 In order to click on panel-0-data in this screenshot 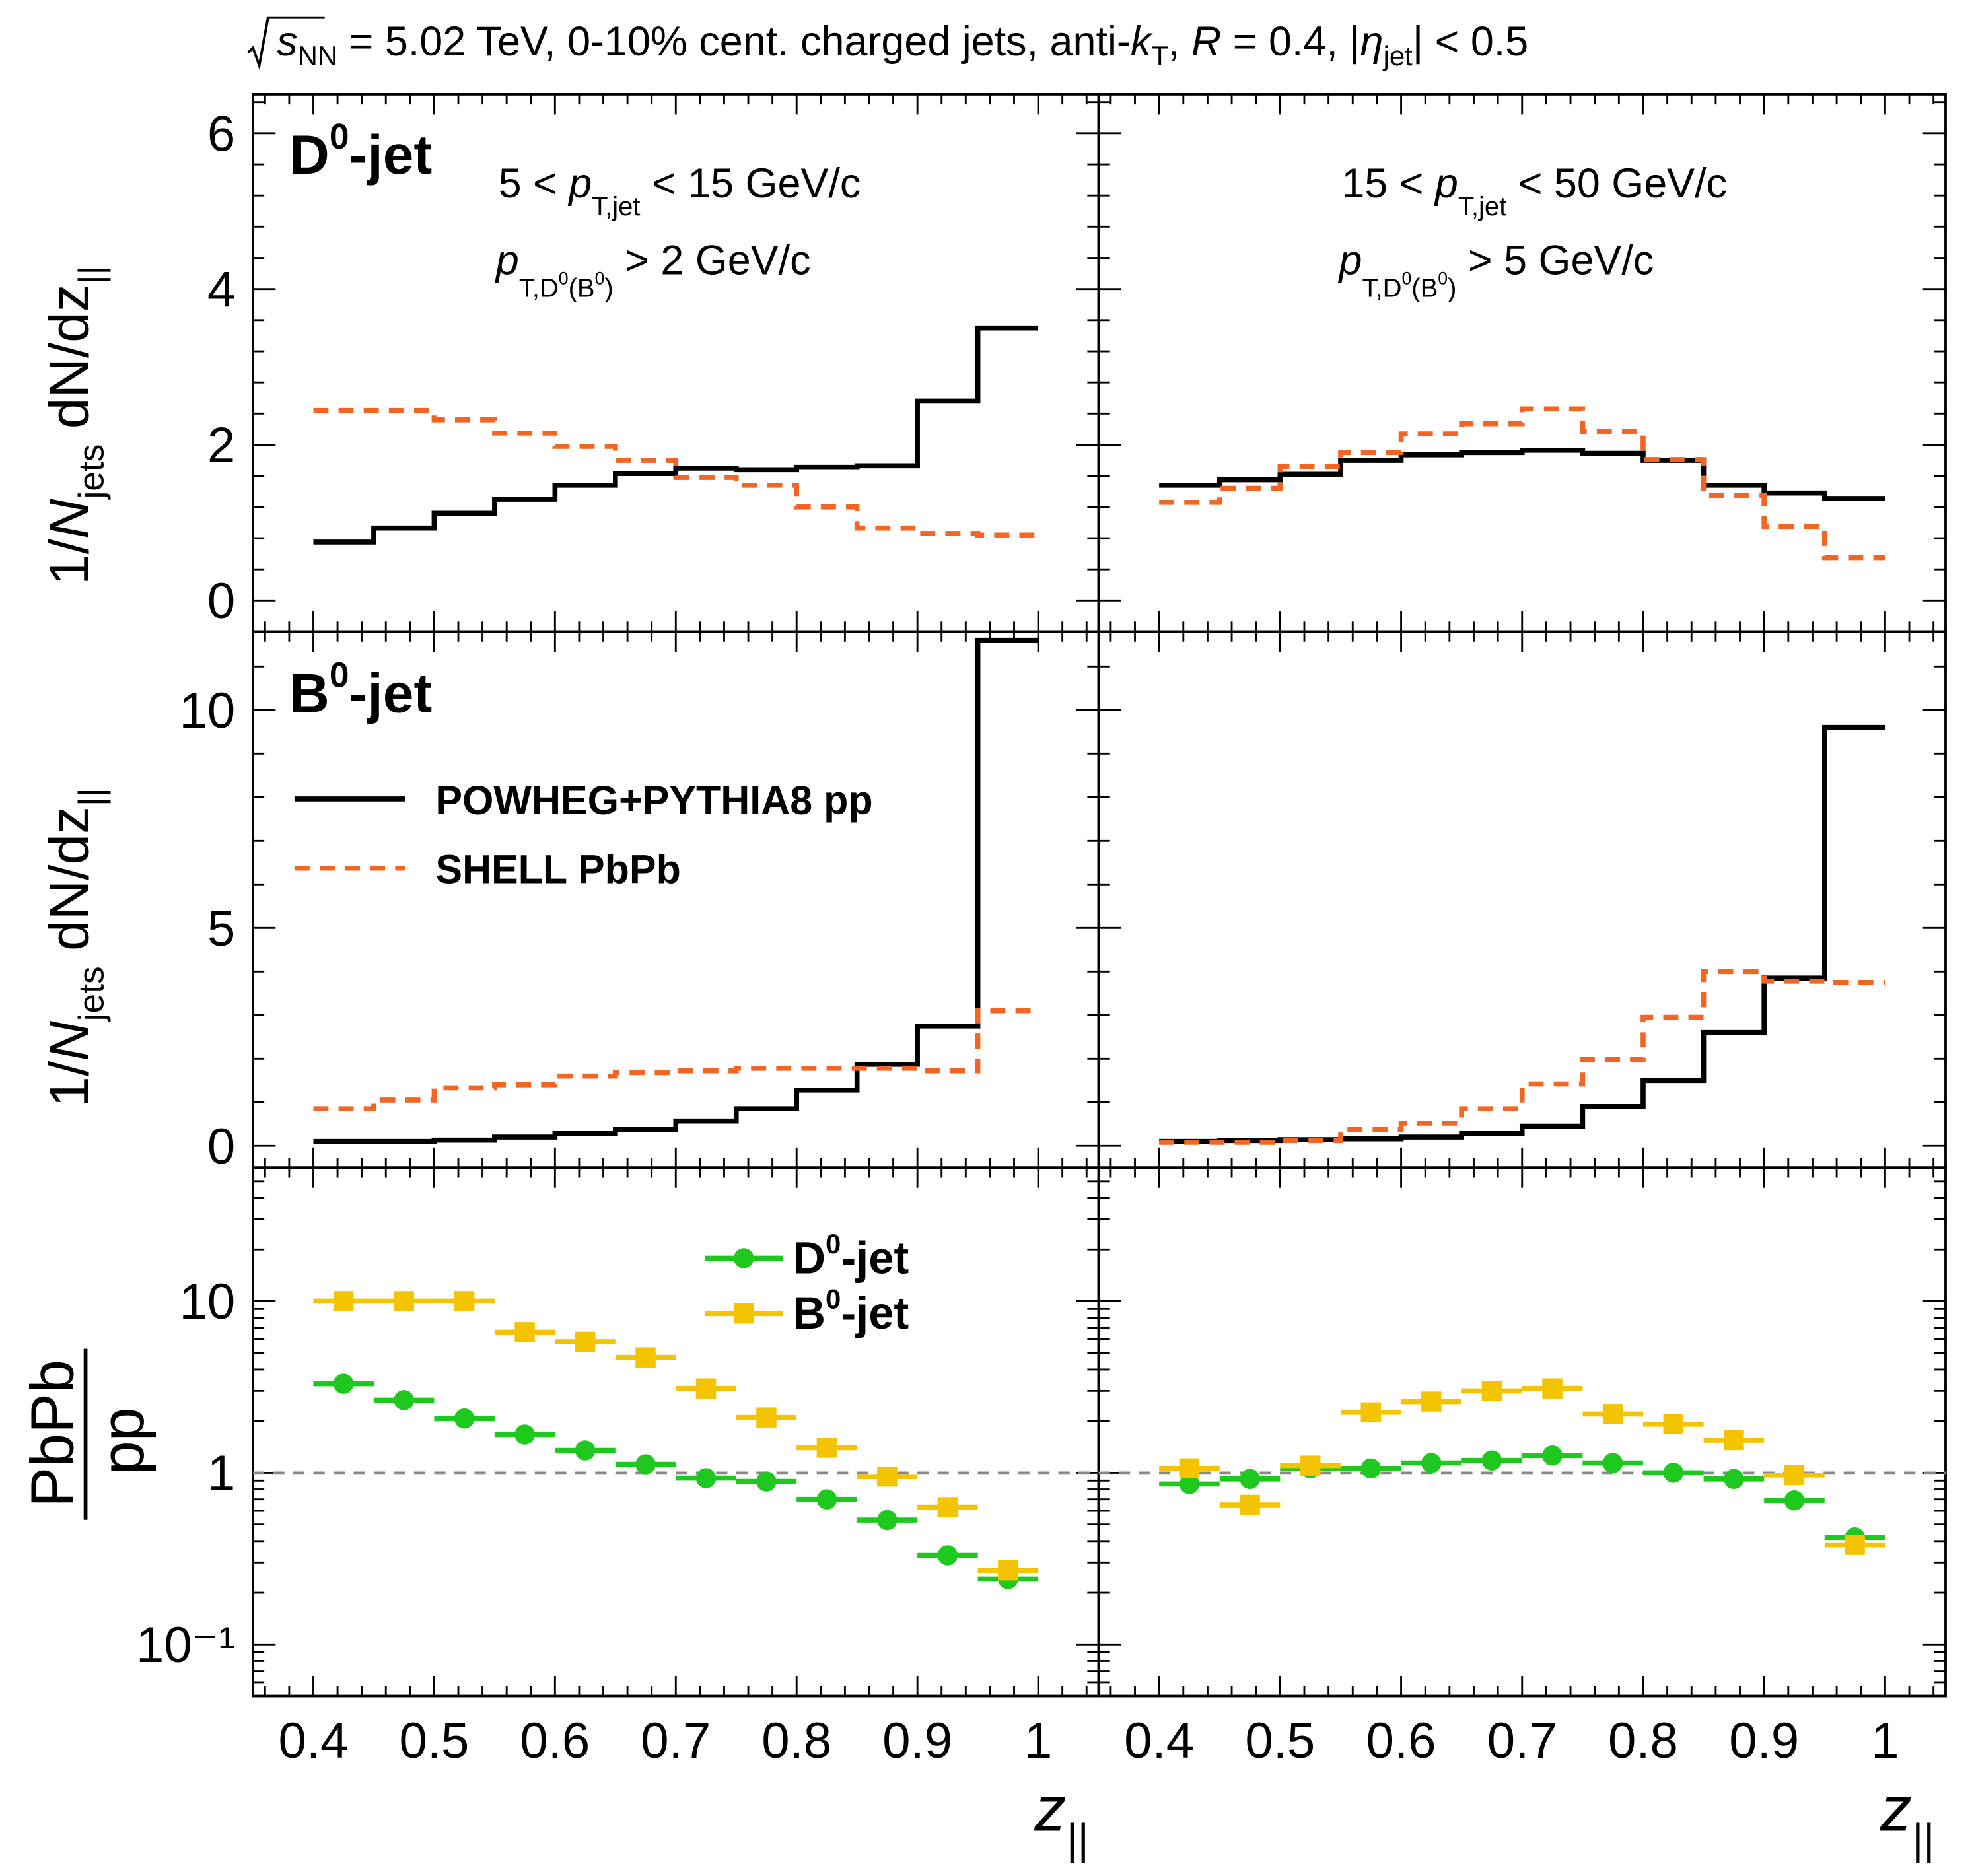, I will do `click(676, 435)`.